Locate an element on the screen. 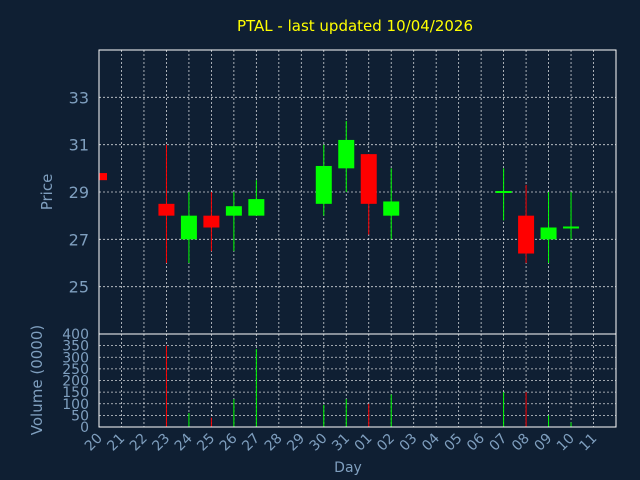 The image size is (640, 480). price-axis-label: Price is located at coordinates (47, 192).